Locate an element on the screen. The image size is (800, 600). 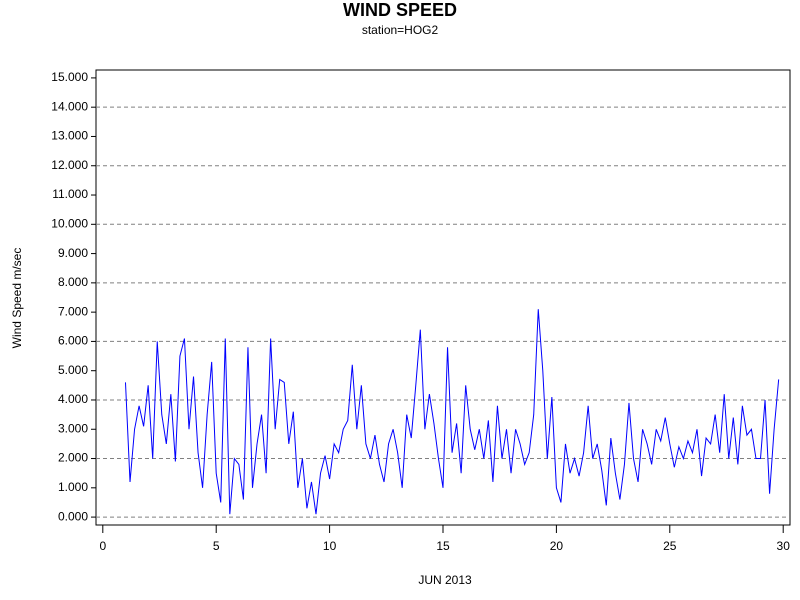
y-tick-label: 9.000 is located at coordinates (73, 253).